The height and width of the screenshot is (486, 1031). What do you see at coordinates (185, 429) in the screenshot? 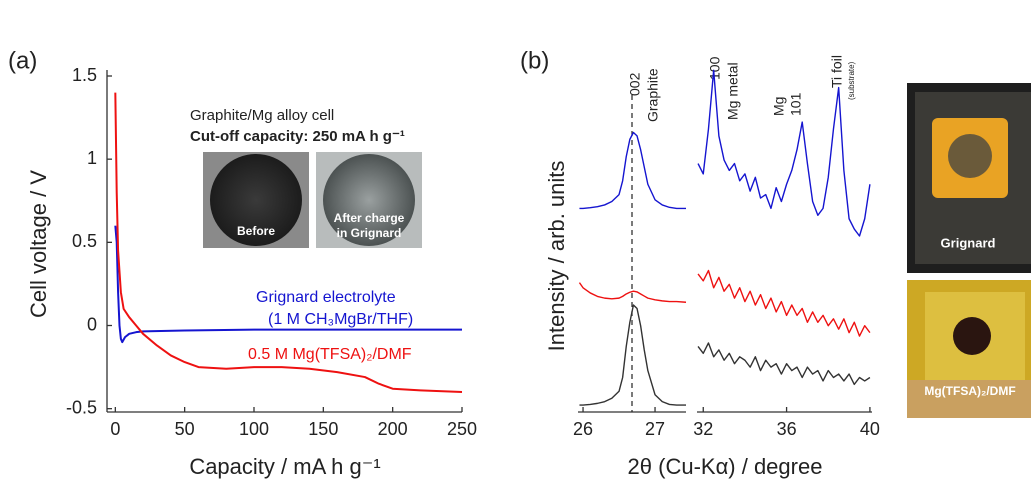
I see `x-tick-label: 50` at bounding box center [185, 429].